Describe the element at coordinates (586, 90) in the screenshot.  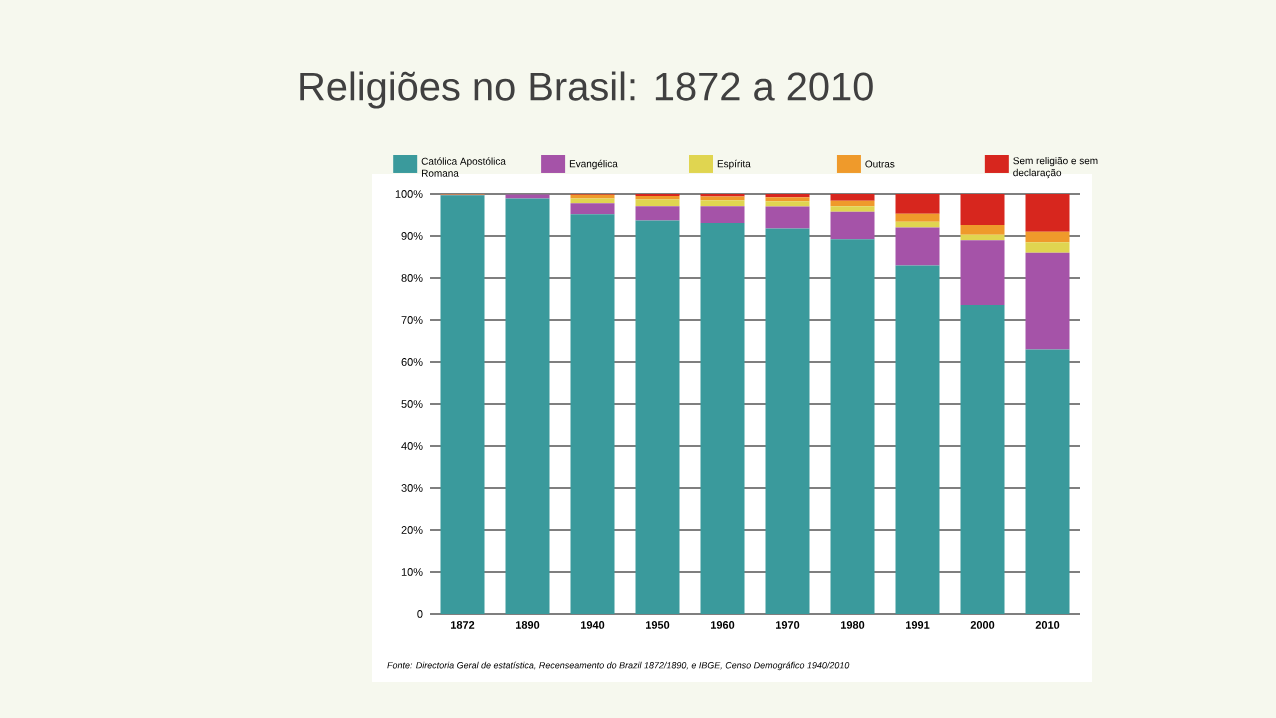
I see `chart-title: Religiões no Brasil: 1872 a 2010` at that location.